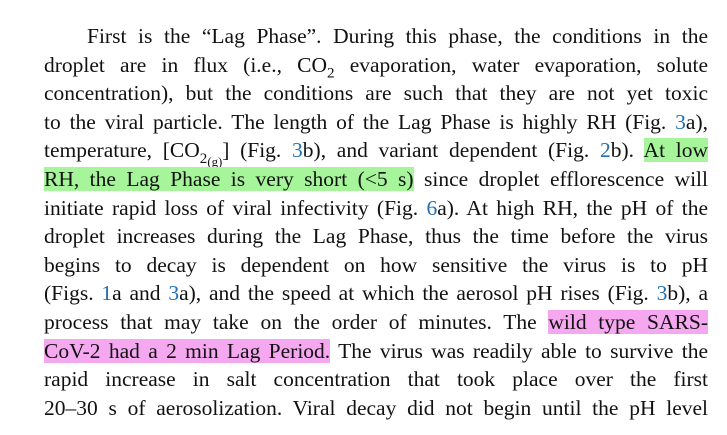 The image size is (727, 435). What do you see at coordinates (107, 293) in the screenshot?
I see `figure-reference-link: 1` at bounding box center [107, 293].